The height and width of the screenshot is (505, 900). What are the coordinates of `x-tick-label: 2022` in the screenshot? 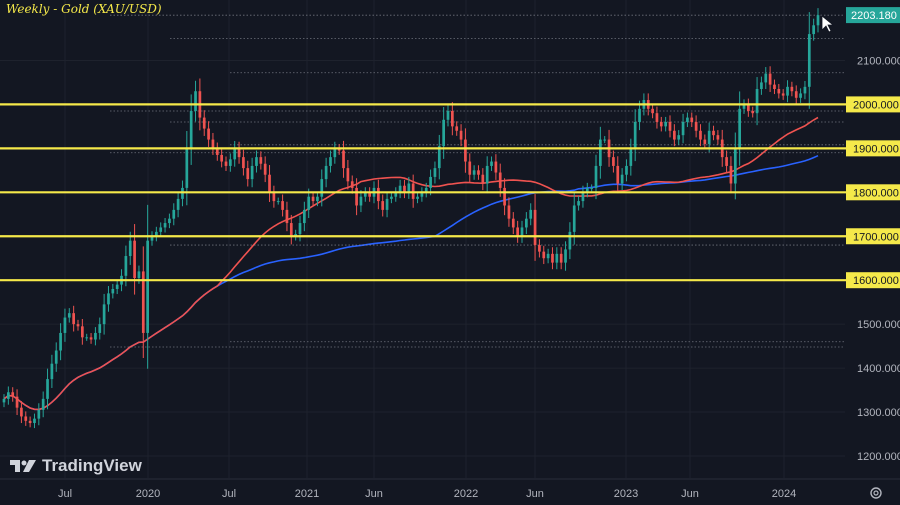 It's located at (466, 494).